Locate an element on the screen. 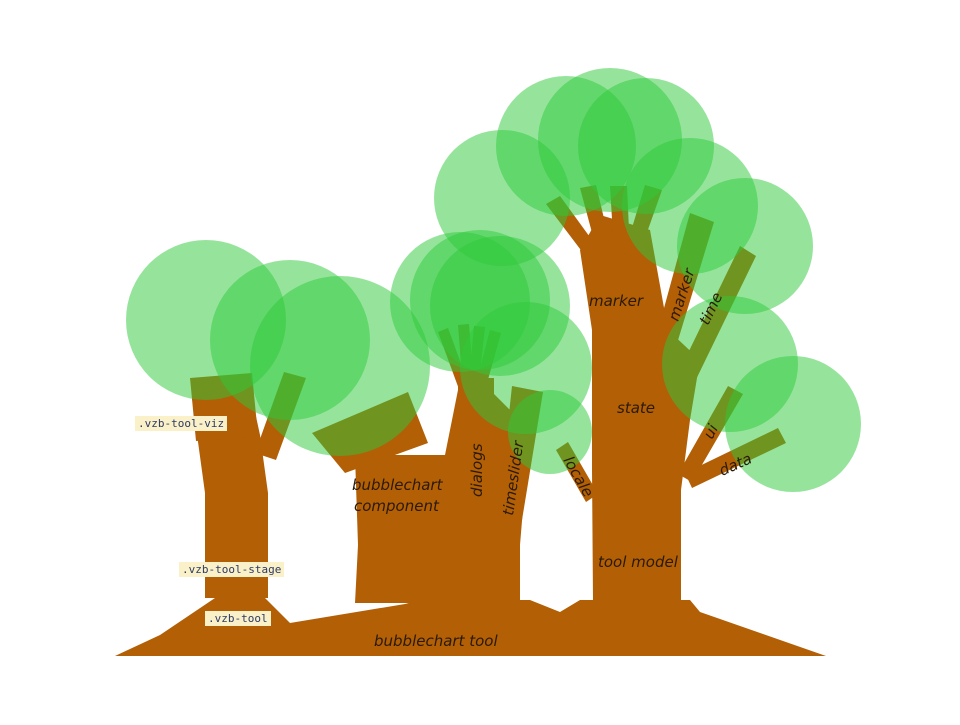 The width and height of the screenshot is (960, 725). label-bubblechart-component-line1: bubblechart is located at coordinates (398, 485).